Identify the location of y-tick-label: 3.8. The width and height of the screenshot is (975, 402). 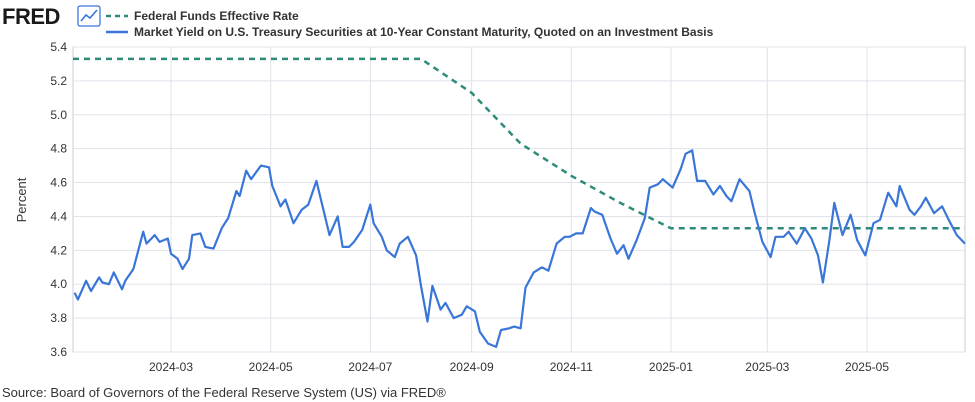
(58, 318).